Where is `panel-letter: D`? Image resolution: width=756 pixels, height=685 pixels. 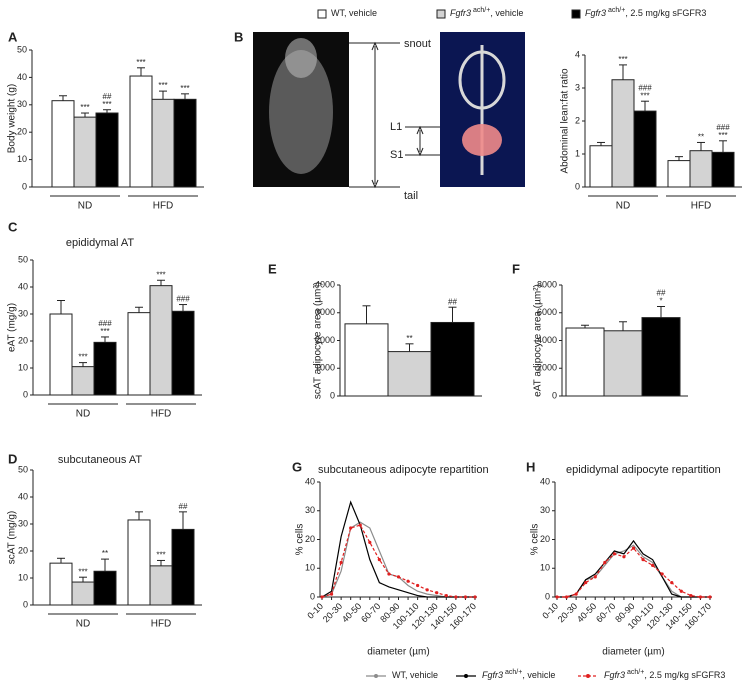 panel-letter: D is located at coordinates (12, 458).